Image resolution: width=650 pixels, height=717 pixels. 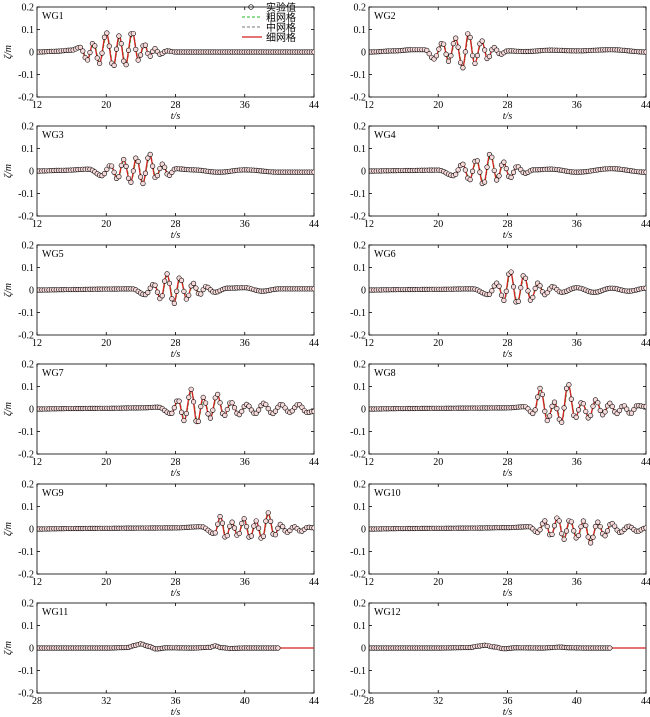 I want to click on panel-title: WG8, so click(x=385, y=373).